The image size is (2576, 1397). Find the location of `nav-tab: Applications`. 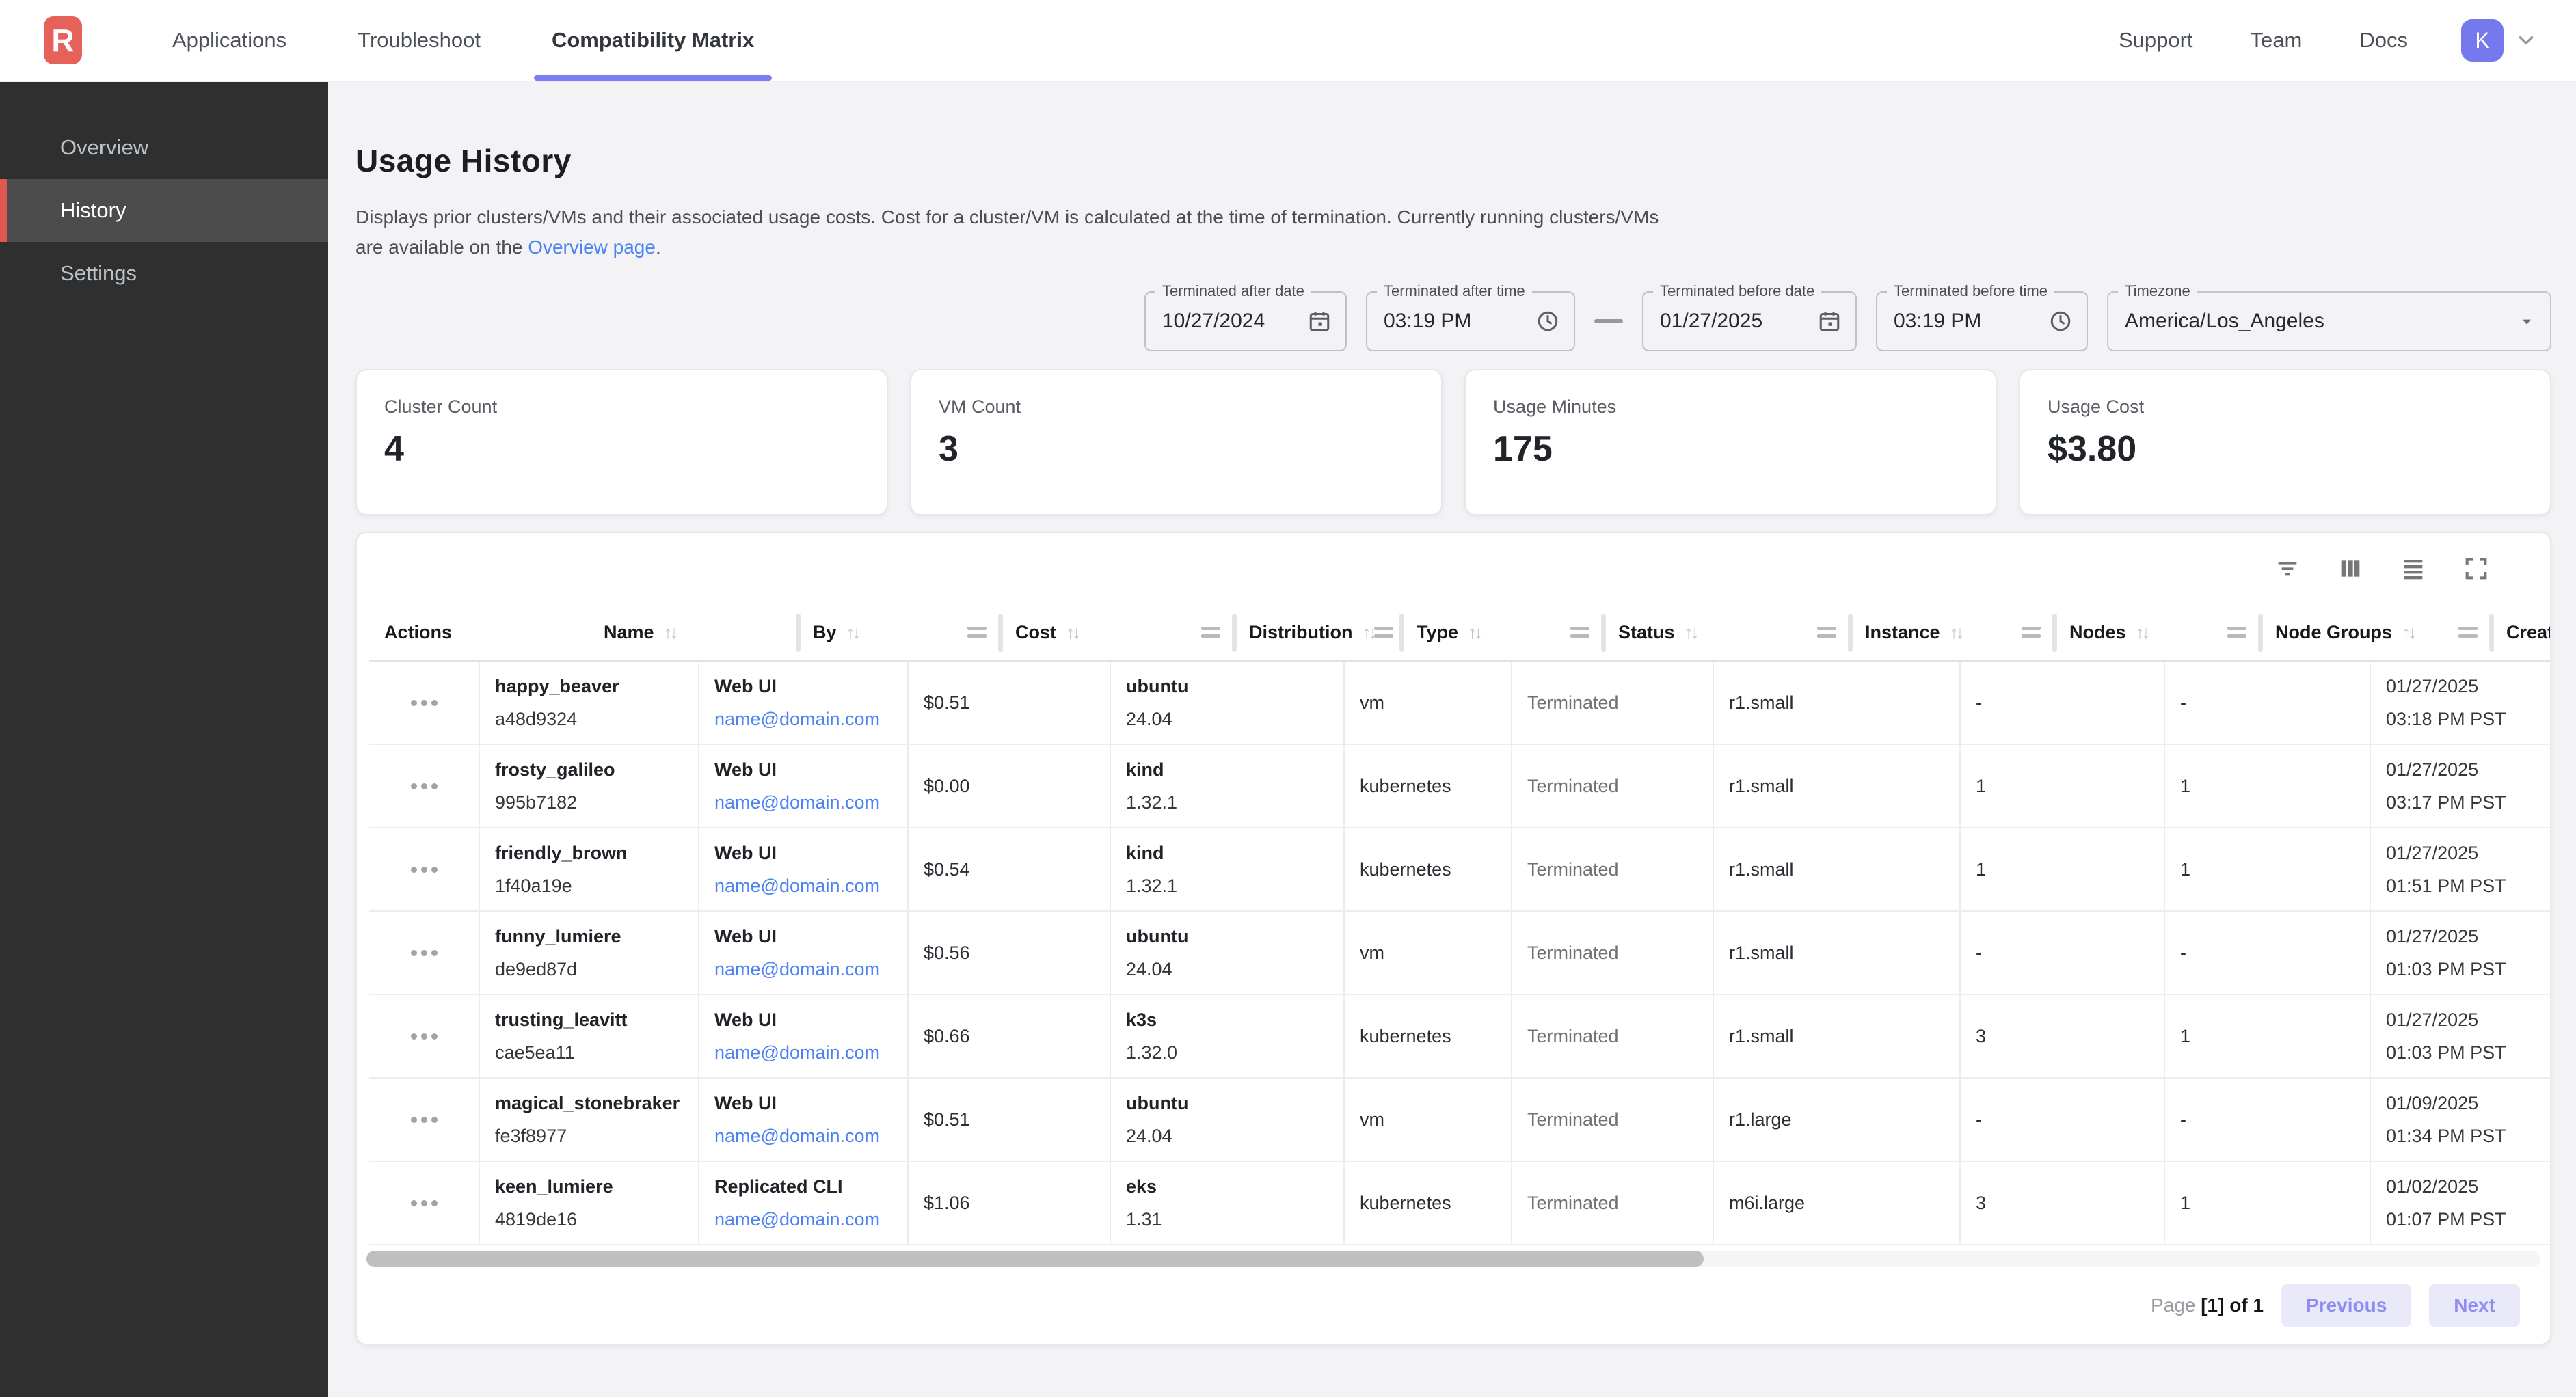

nav-tab: Applications is located at coordinates (229, 40).